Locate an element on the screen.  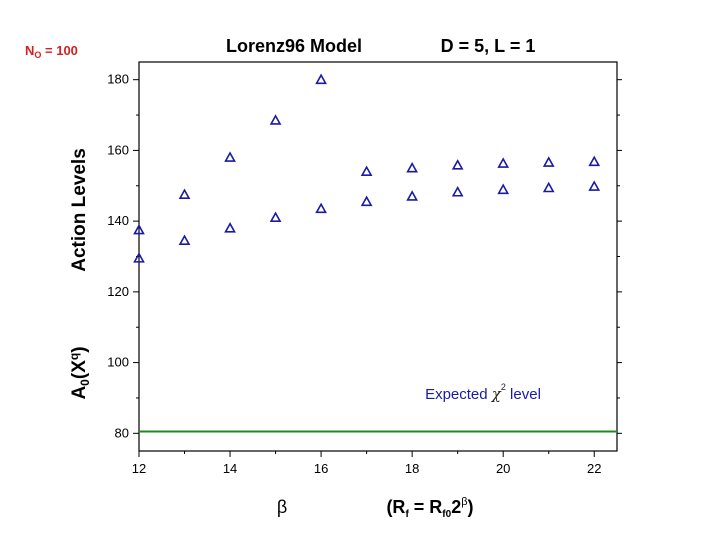
observations-label: NO = 100 is located at coordinates (51, 51).